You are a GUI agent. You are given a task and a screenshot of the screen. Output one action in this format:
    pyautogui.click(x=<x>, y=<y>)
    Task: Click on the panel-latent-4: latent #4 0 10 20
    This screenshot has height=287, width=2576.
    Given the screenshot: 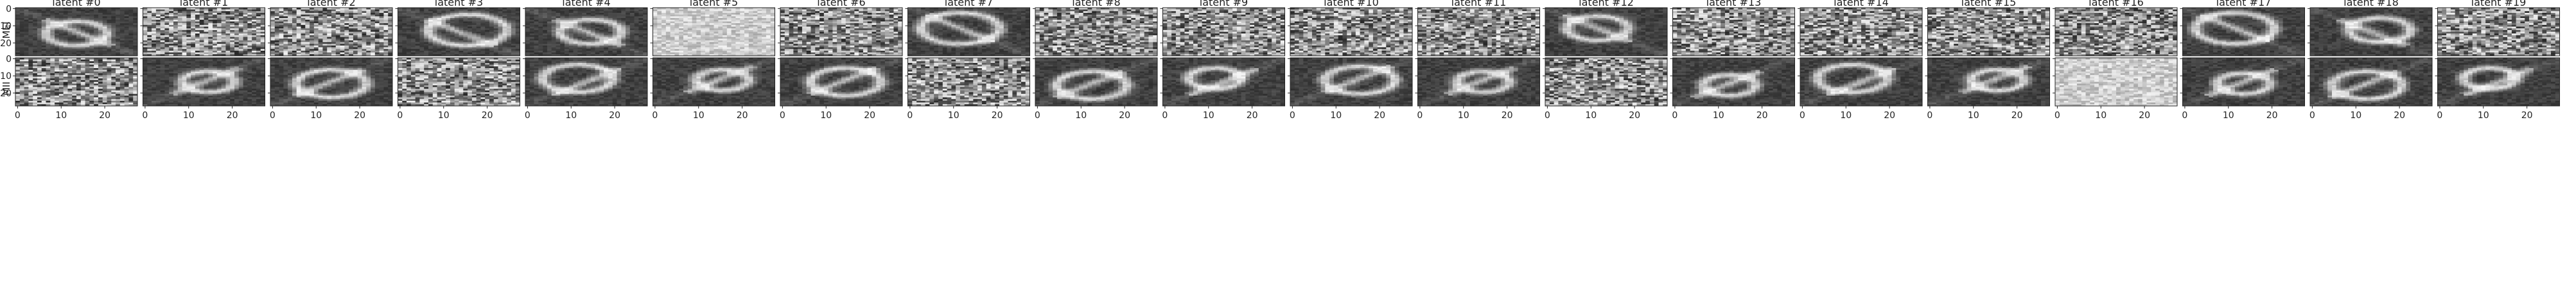 What is the action you would take?
    pyautogui.click(x=585, y=61)
    